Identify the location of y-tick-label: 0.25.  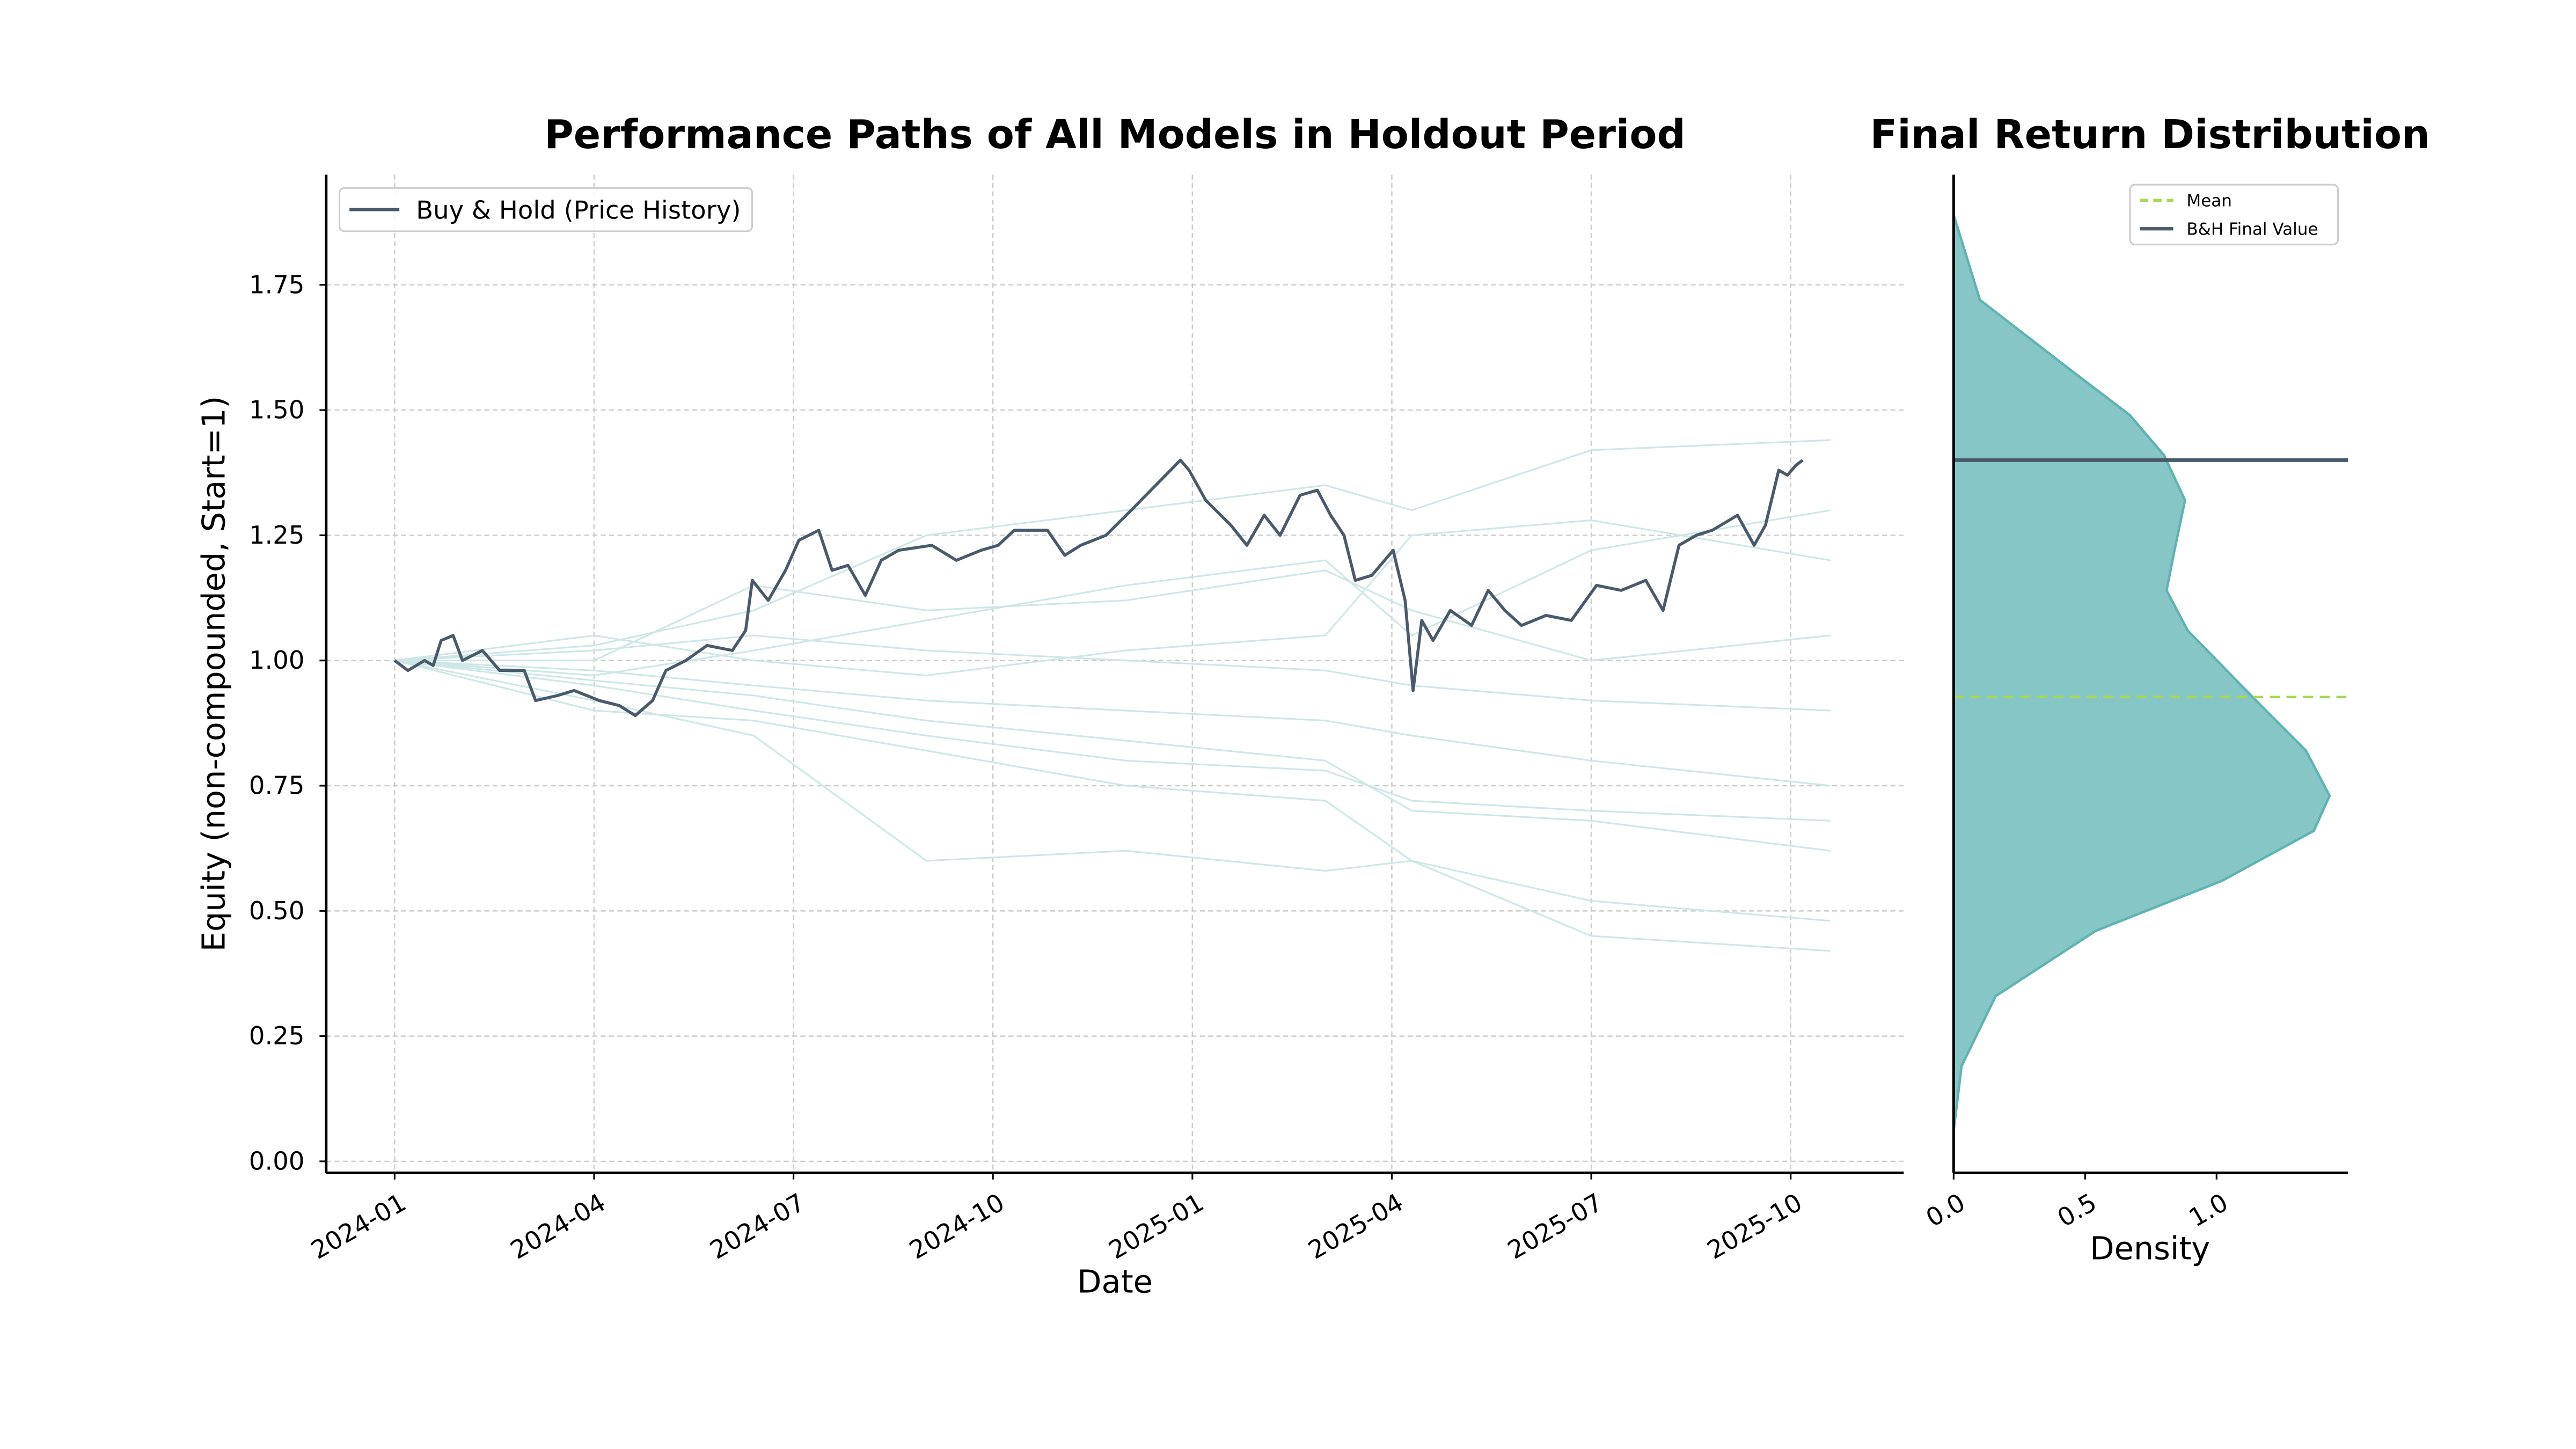
(277, 1035).